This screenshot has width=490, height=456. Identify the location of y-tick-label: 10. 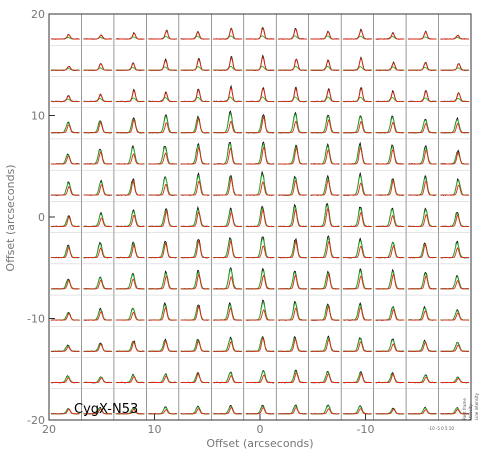
(38, 116).